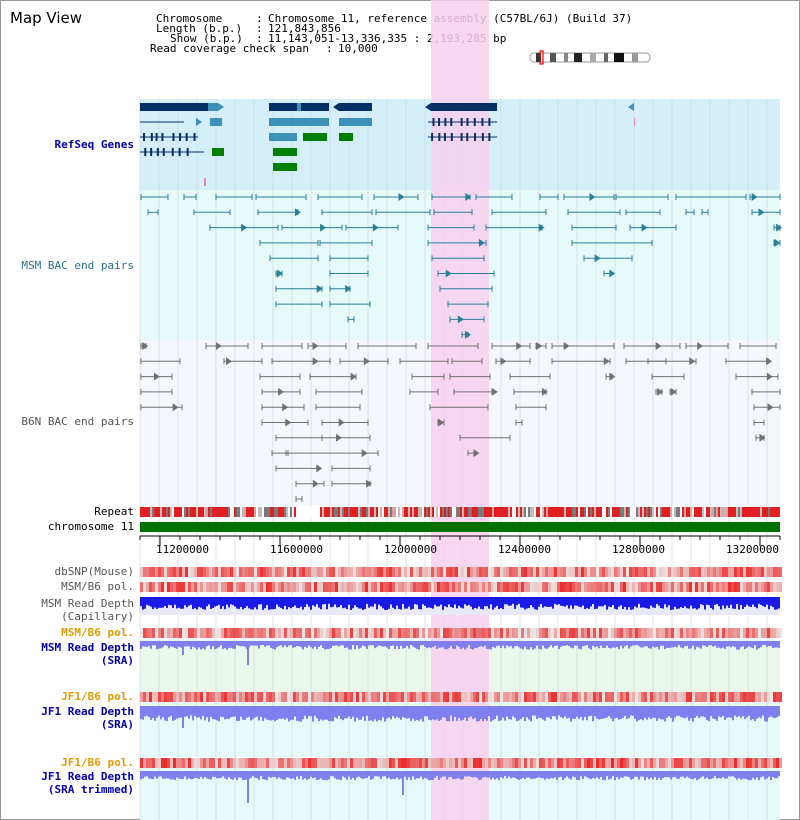  I want to click on chromosome-bar, so click(460, 527).